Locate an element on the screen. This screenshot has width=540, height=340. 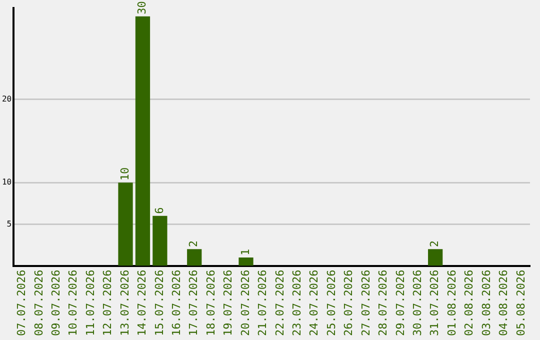
x-tick-label: 18.07.2026 is located at coordinates (211, 303).